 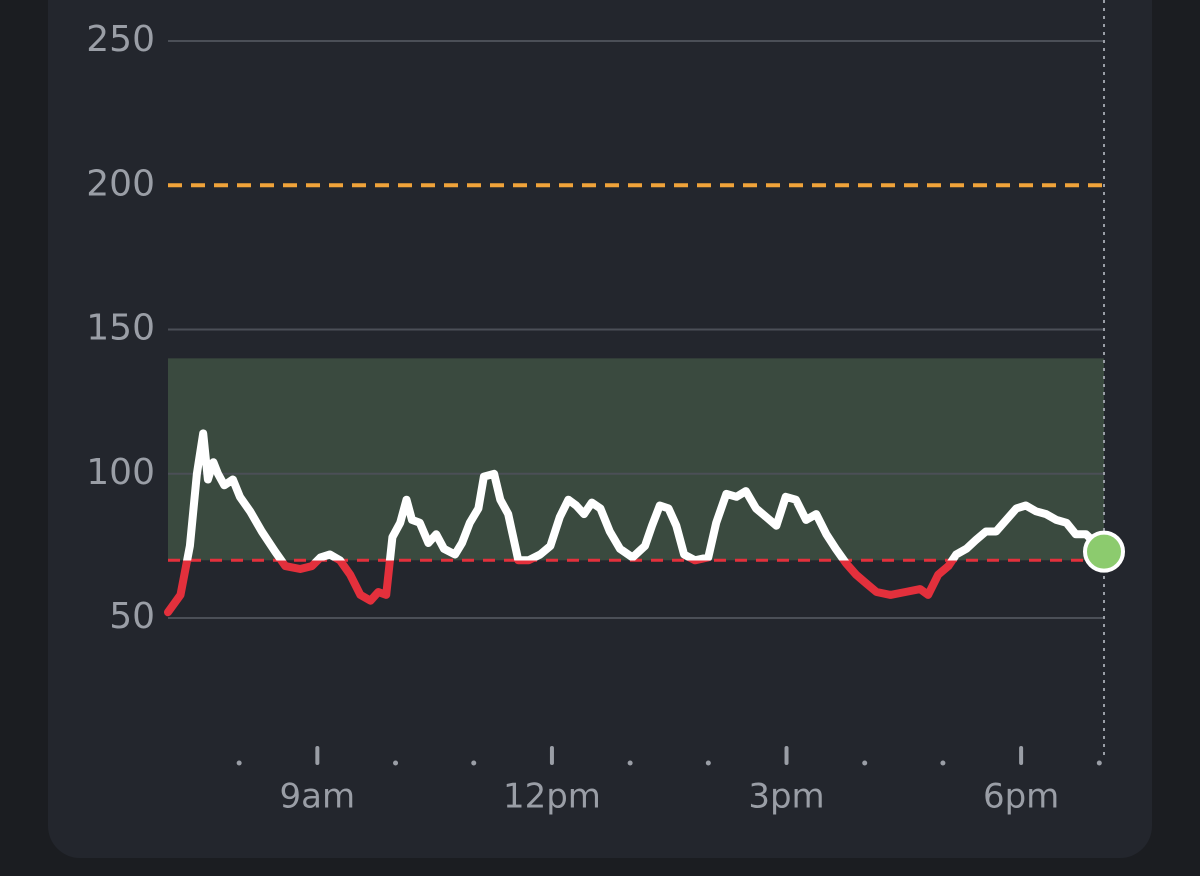 What do you see at coordinates (120, 39) in the screenshot?
I see `y-tick-label: 250` at bounding box center [120, 39].